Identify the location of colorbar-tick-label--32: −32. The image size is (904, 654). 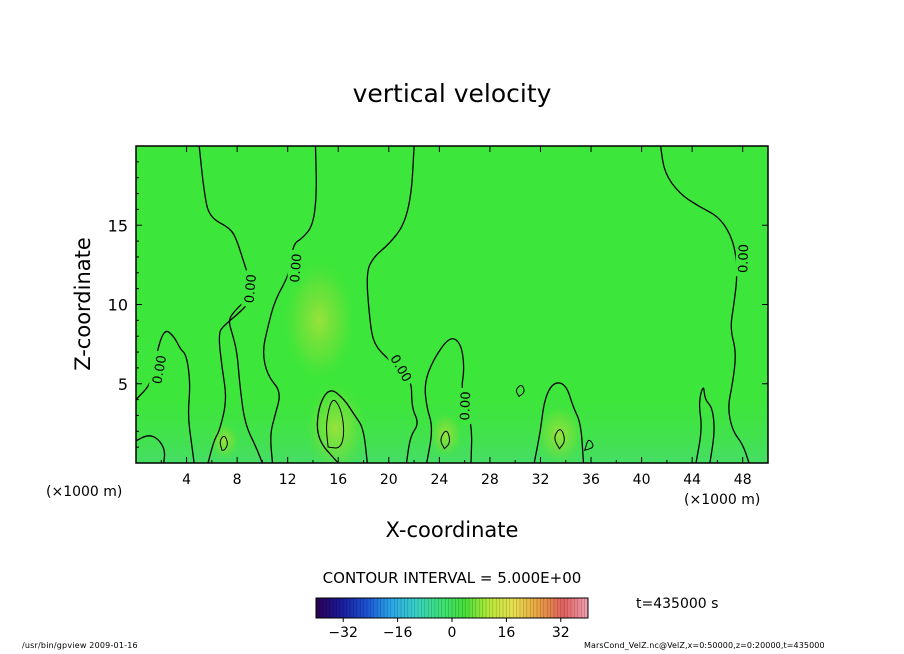
(343, 633).